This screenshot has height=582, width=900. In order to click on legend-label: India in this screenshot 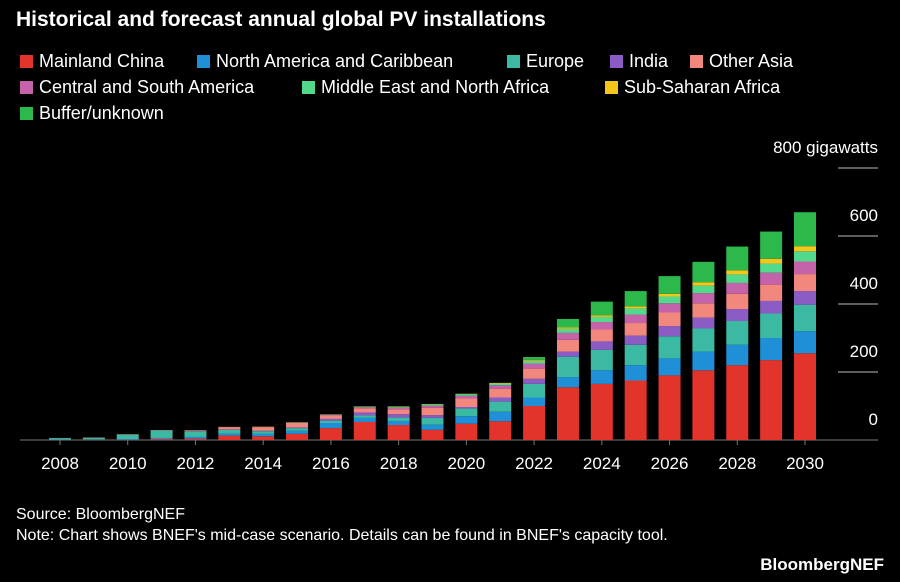, I will do `click(649, 61)`.